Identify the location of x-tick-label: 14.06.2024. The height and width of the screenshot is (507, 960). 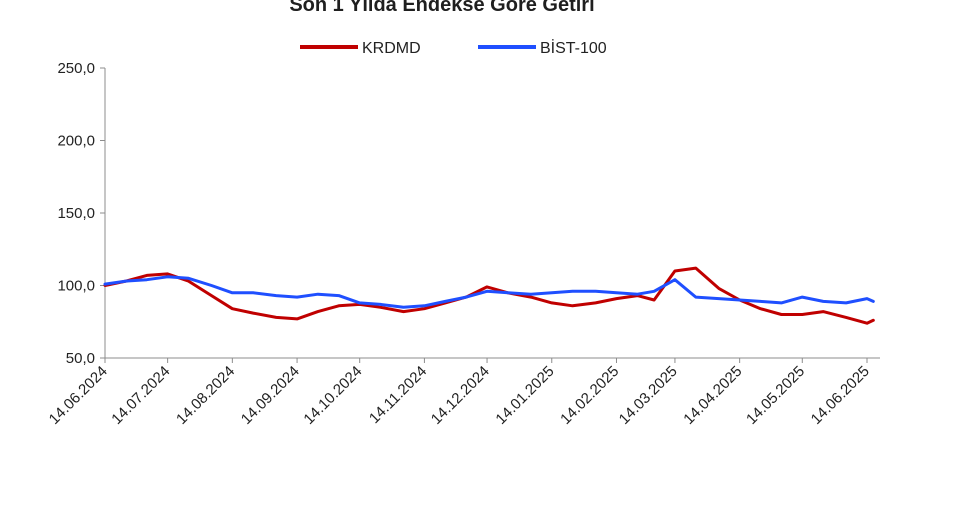
(78, 395).